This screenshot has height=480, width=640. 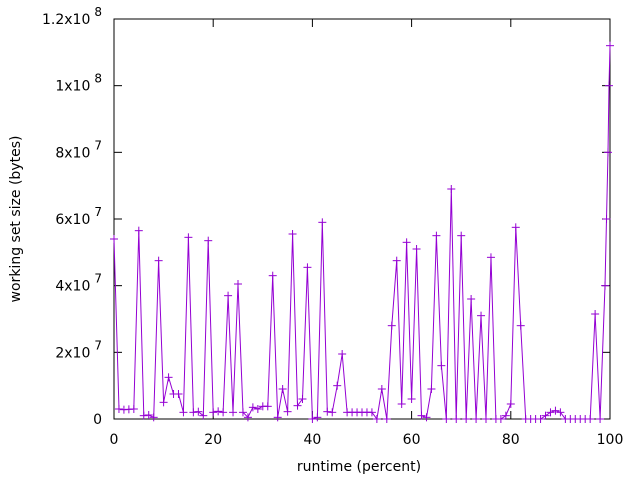 I want to click on y-tick-label: 6x10 7, so click(x=78, y=216).